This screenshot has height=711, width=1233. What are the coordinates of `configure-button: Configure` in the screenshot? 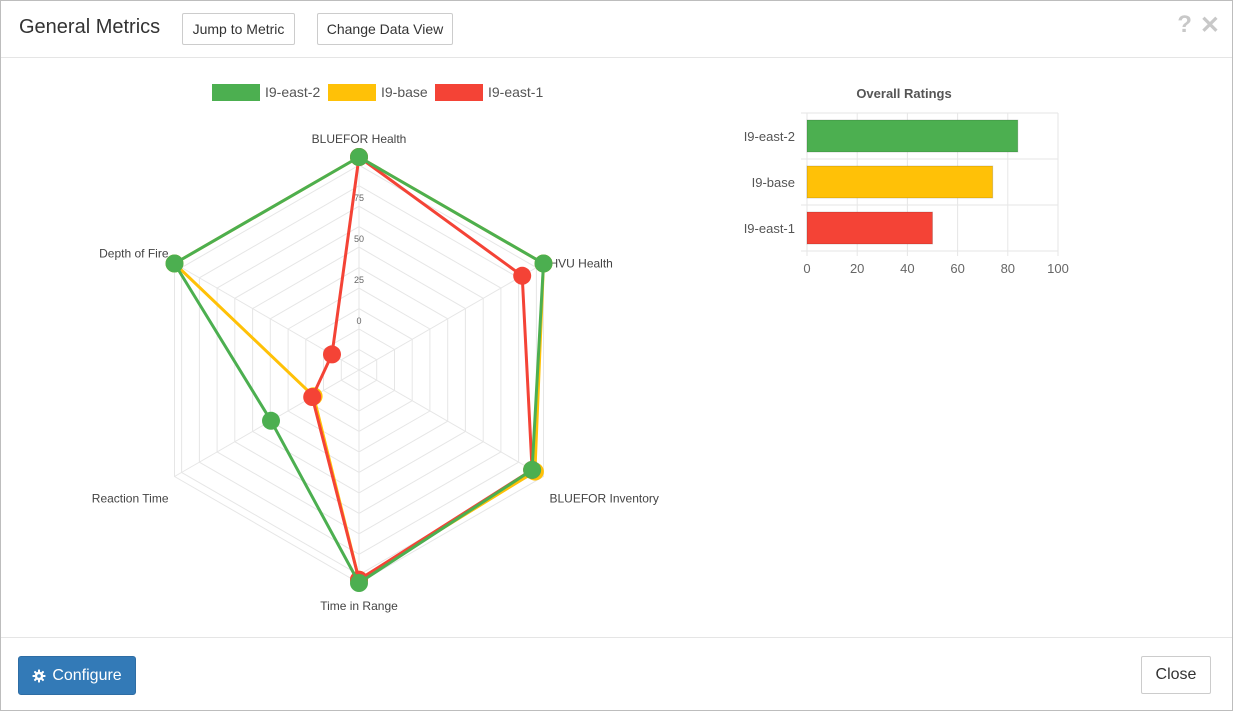 It's located at (77, 675).